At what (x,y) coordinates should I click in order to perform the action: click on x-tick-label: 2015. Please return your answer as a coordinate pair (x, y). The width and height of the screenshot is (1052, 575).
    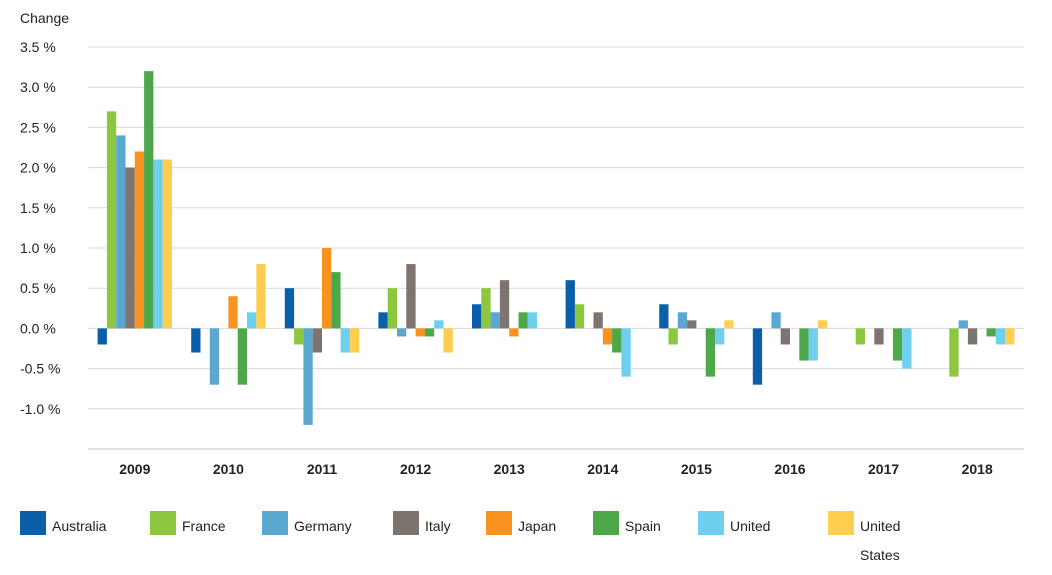
    Looking at the image, I should click on (696, 469).